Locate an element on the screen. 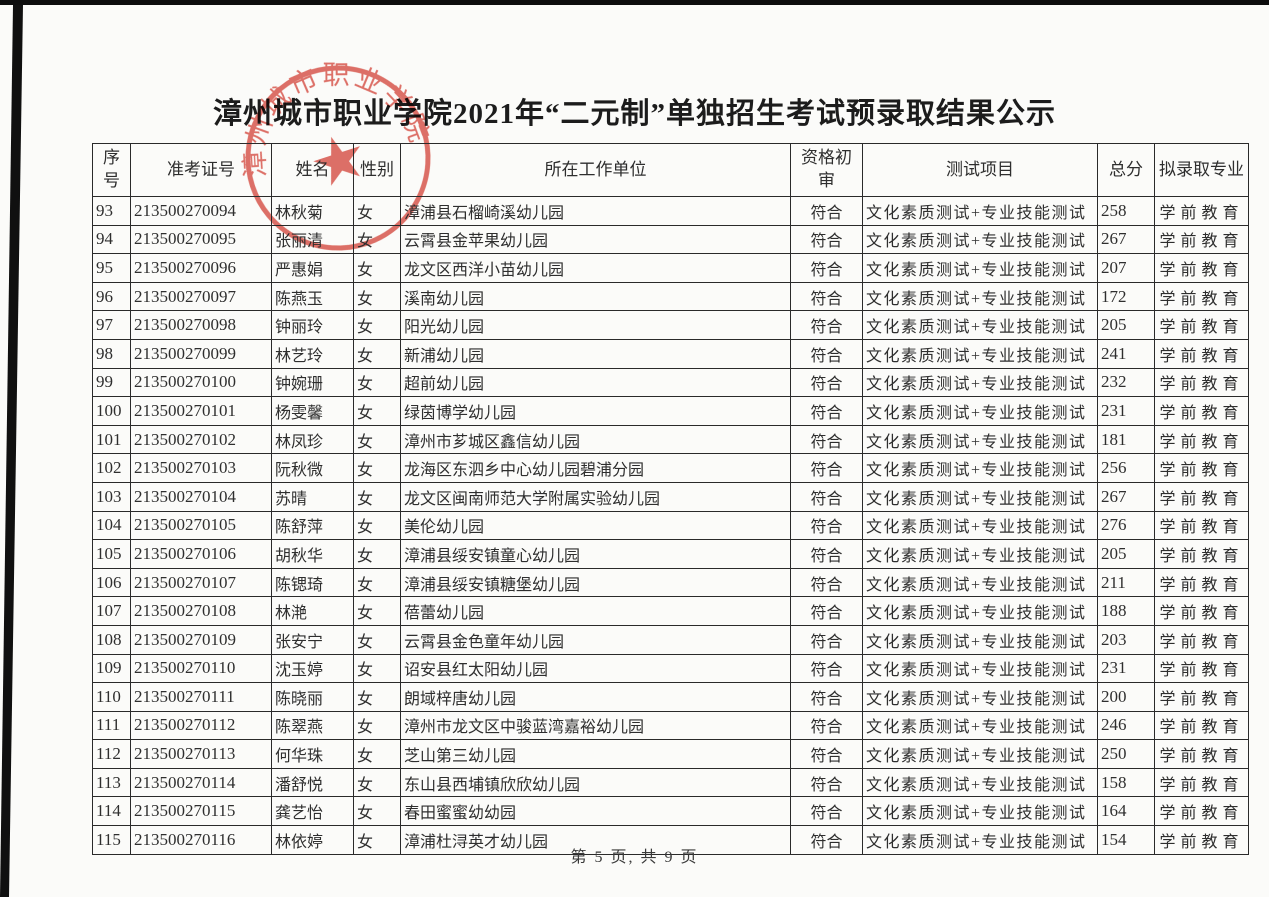 This screenshot has height=897, width=1269. cell-name: 陈翠燕 is located at coordinates (312, 725).